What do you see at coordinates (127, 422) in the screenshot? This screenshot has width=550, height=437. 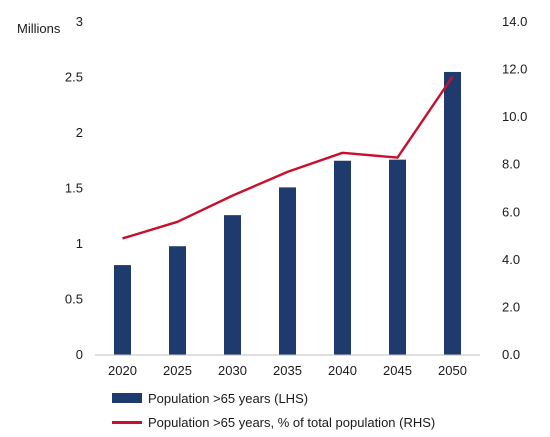 I see `legend-swatch-line` at bounding box center [127, 422].